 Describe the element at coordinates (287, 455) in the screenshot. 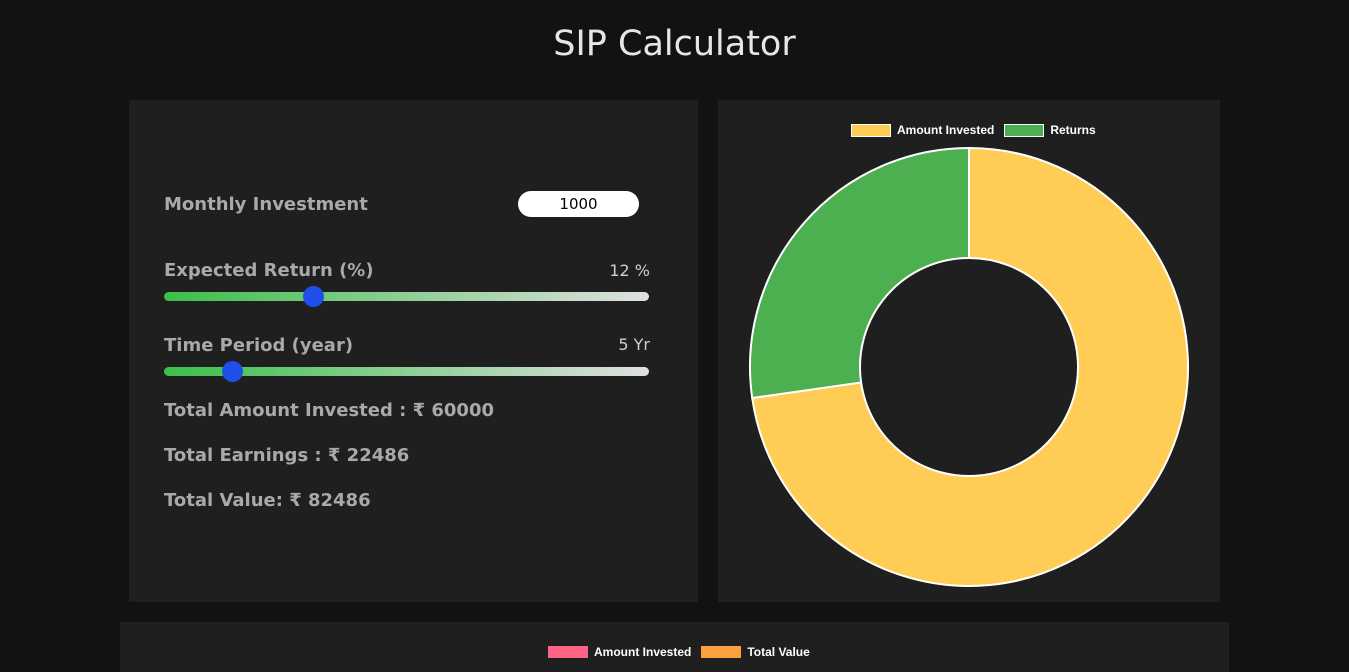

I see `total-earnings-text: Total Earnings : ₹ 22486` at that location.